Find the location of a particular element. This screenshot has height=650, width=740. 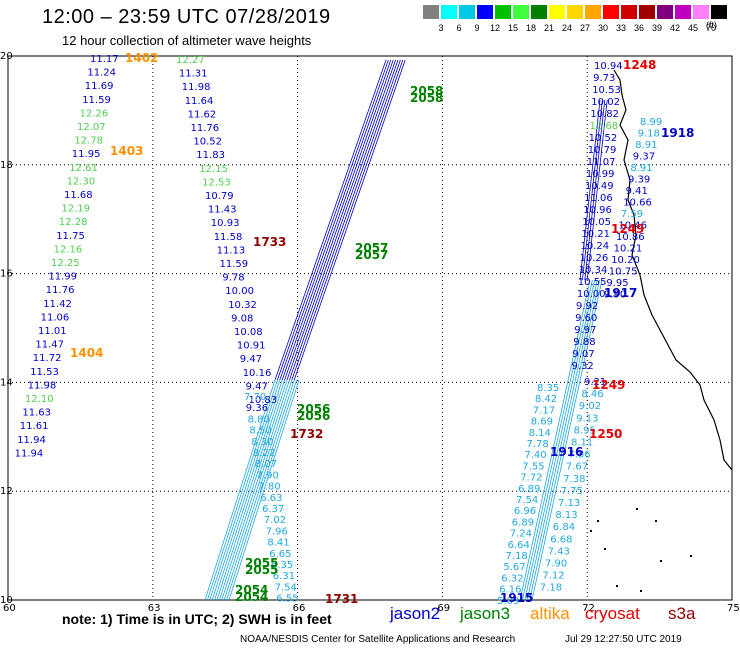

x-tick-label: 75 is located at coordinates (733, 608).